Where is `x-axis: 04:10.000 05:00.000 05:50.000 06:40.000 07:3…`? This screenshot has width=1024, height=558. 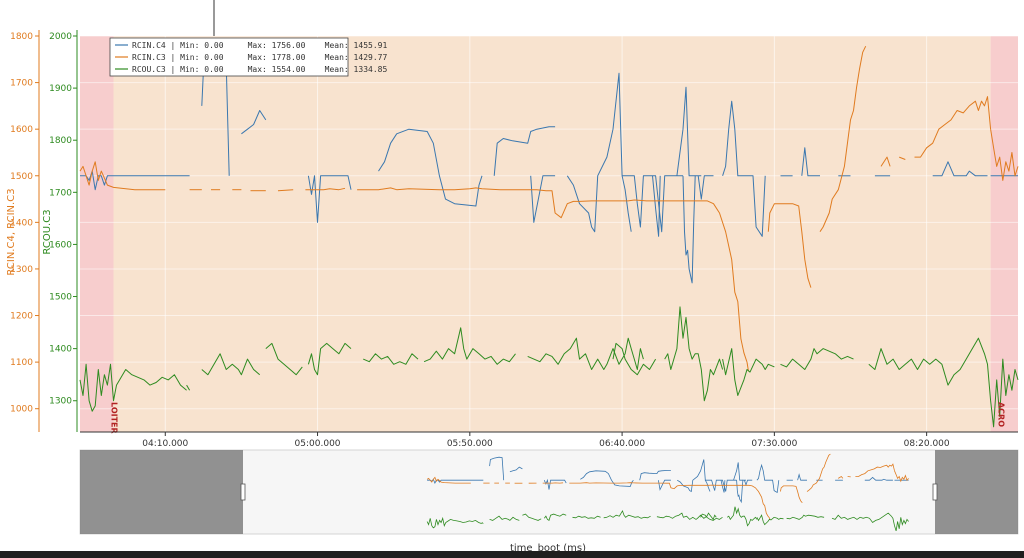
x-axis: 04:10.000 05:00.000 05:50.000 06:40.000 07:3… is located at coordinates (549, 440).